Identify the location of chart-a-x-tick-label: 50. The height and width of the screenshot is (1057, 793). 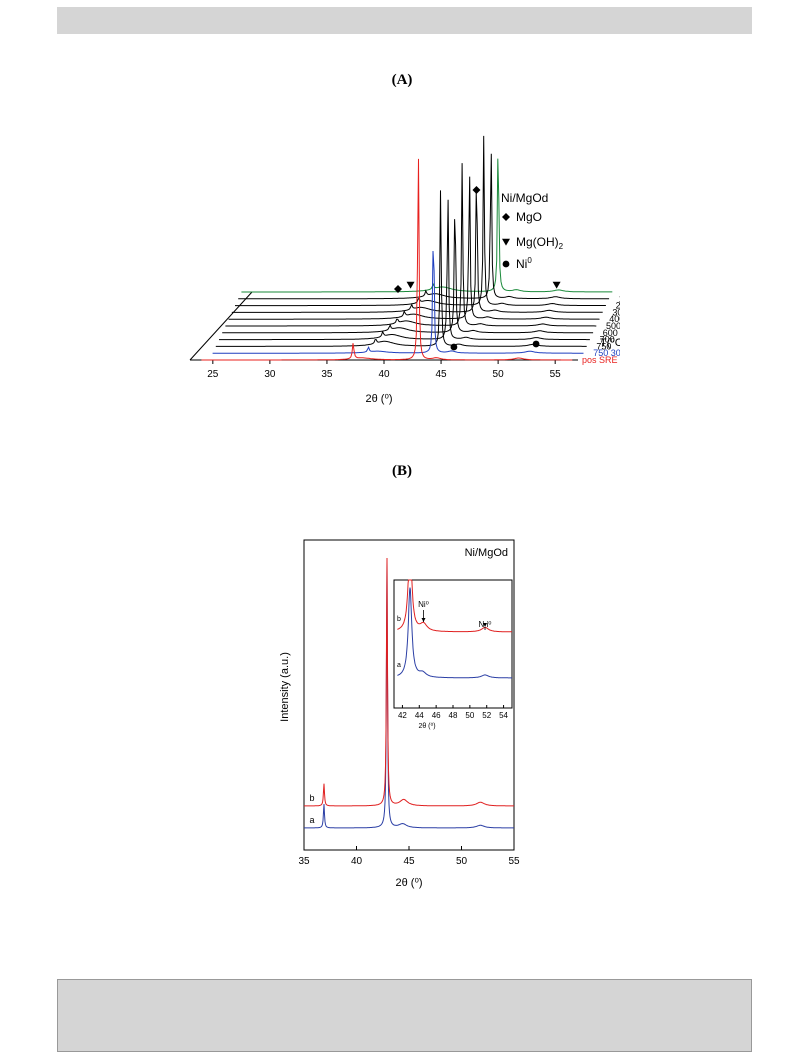
(499, 374).